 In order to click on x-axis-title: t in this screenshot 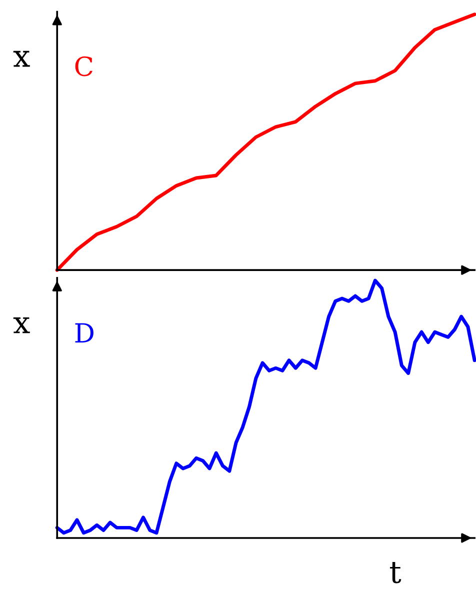, I will do `click(396, 573)`.